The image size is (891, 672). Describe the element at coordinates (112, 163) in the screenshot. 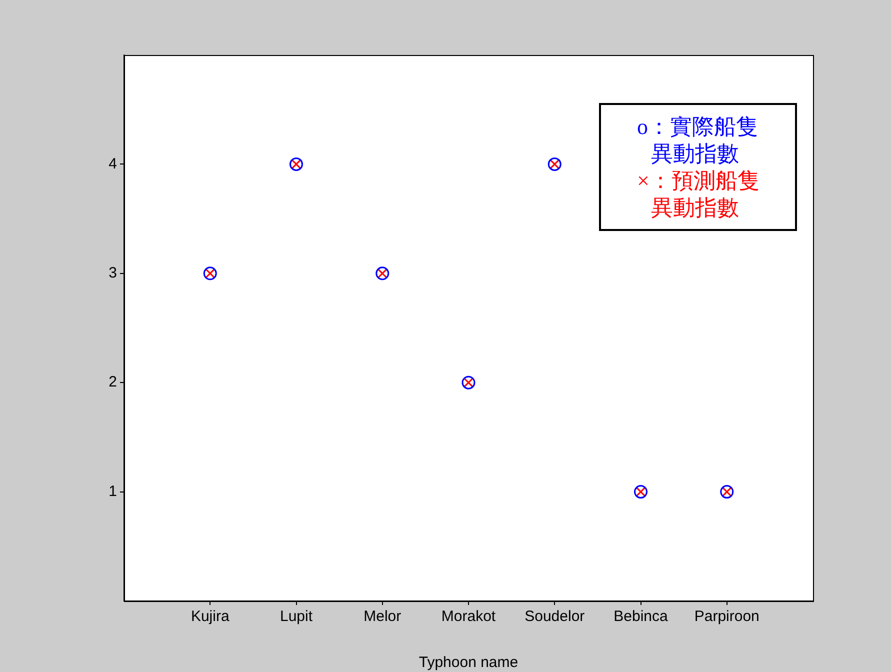

I see `y-tick-label: 4` at that location.